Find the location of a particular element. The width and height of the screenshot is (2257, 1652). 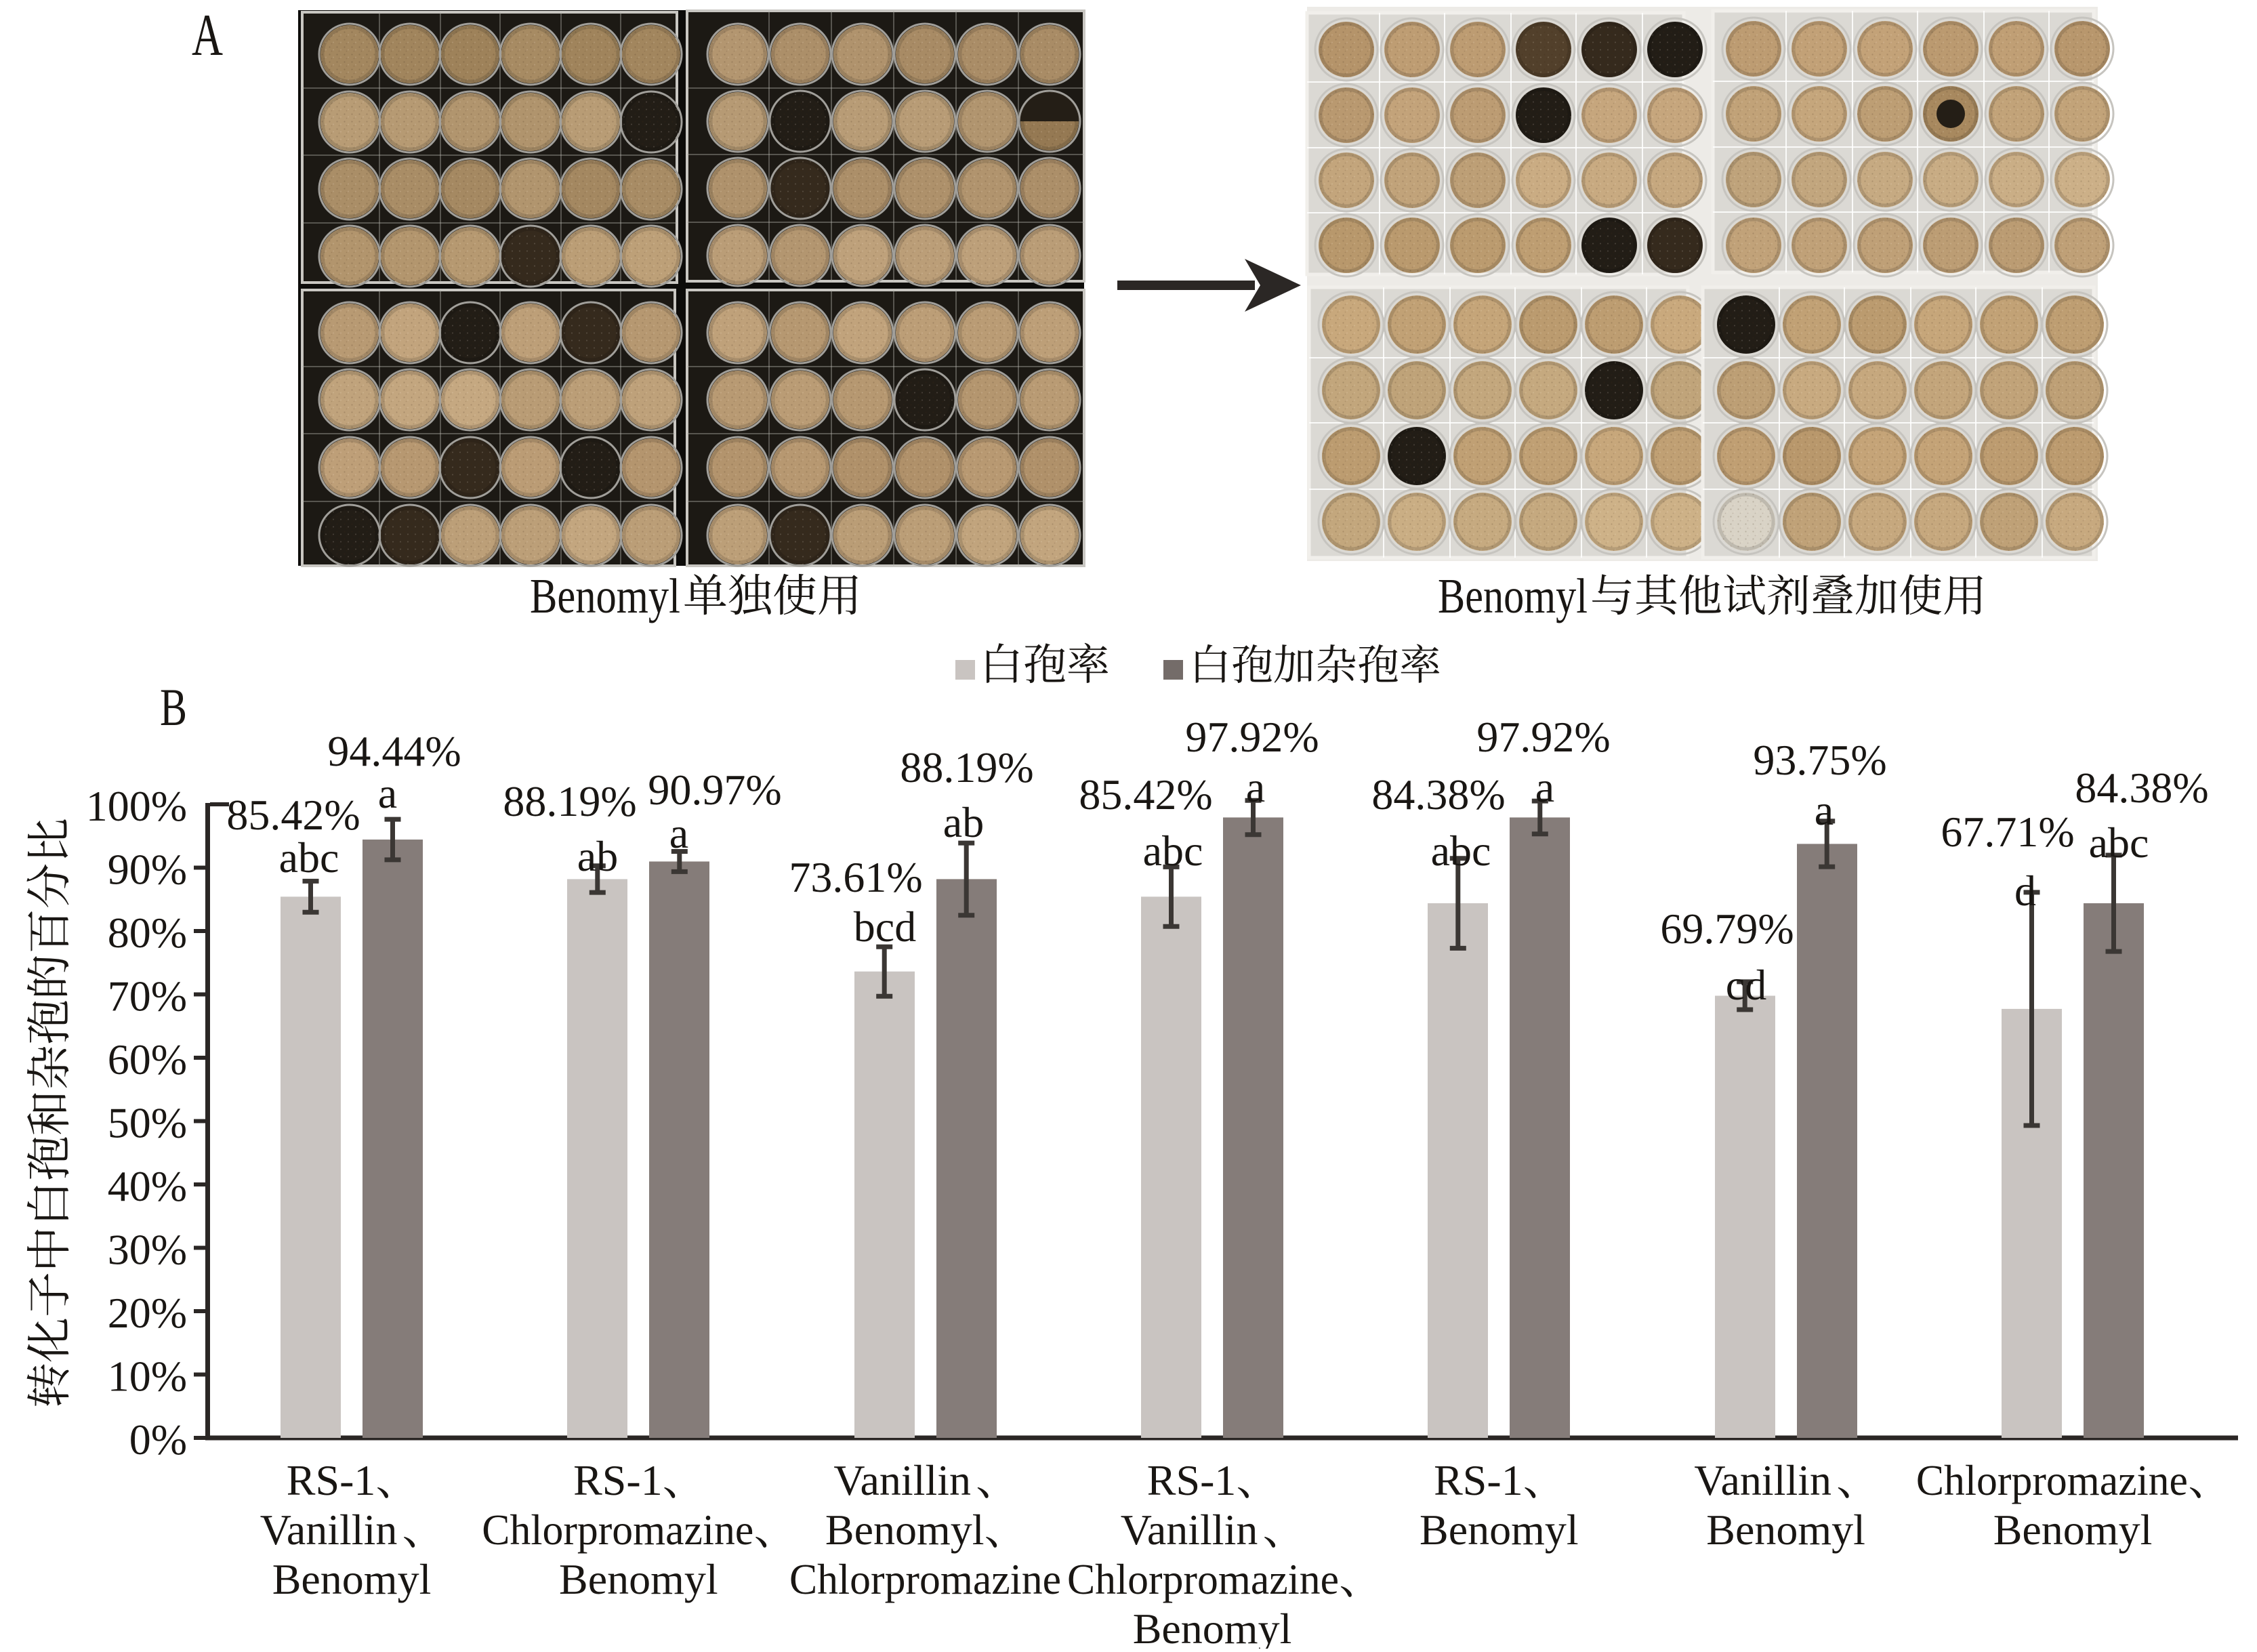

svg-text: 50% is located at coordinates (147, 1123).